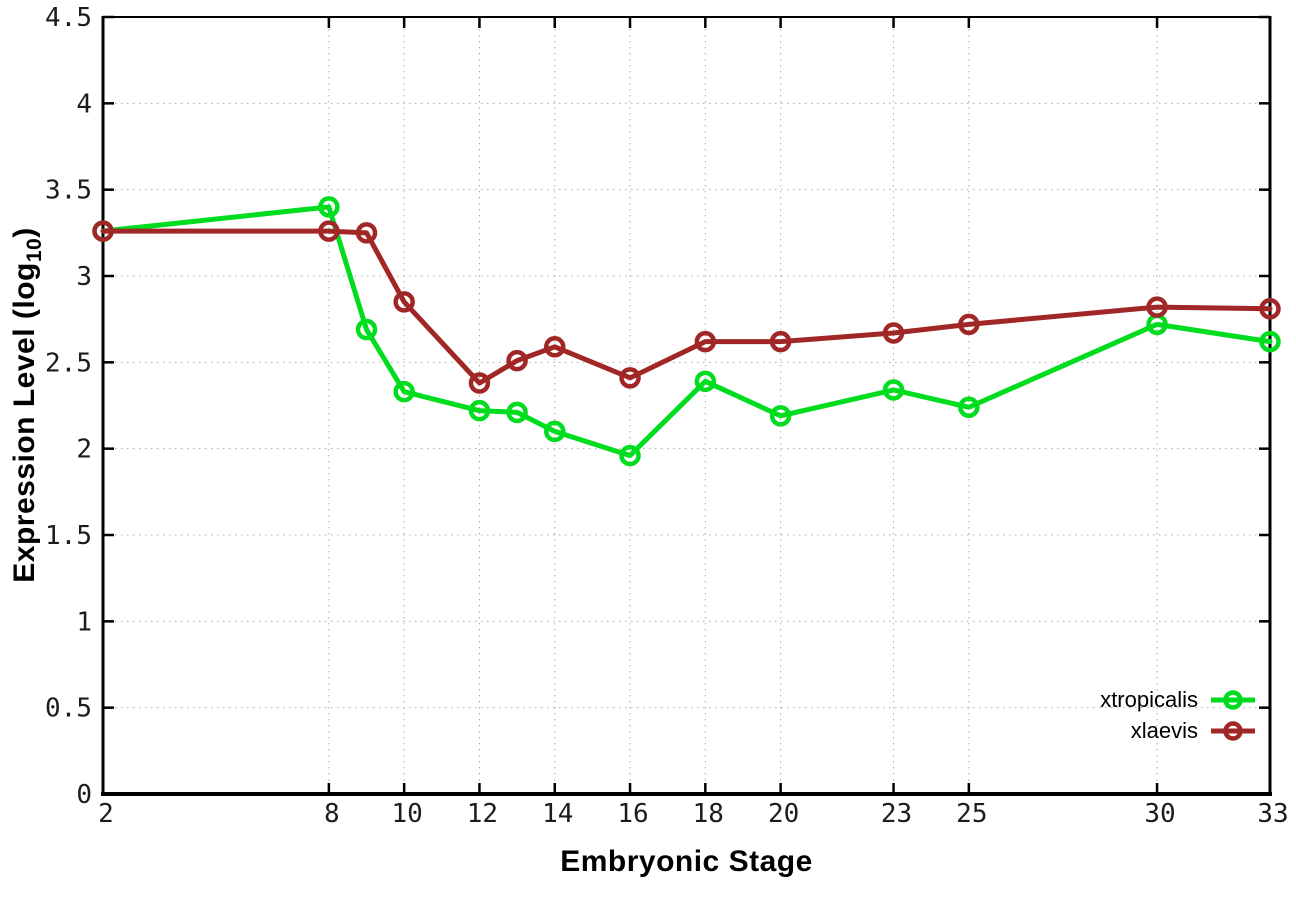 The height and width of the screenshot is (907, 1296). I want to click on x-tick-label: 23, so click(896, 814).